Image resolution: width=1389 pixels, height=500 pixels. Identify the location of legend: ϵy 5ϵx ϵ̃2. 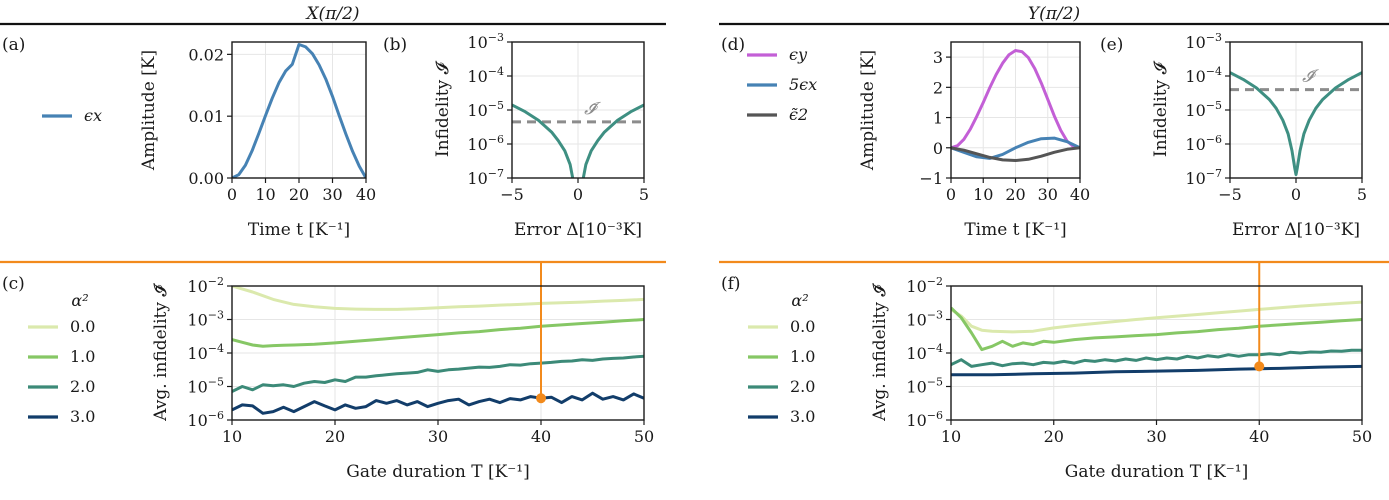
(782, 84).